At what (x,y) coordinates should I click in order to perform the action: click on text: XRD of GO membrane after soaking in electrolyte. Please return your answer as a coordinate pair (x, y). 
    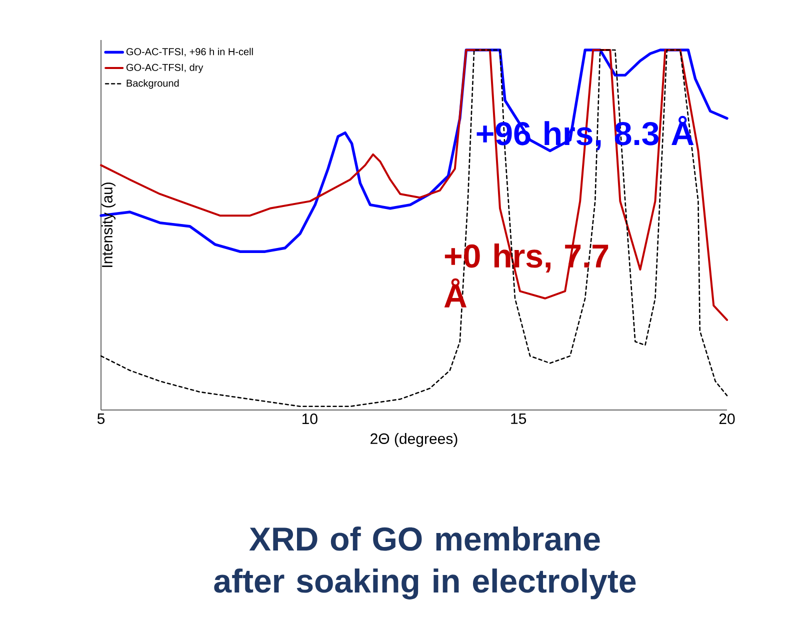
    Looking at the image, I should click on (425, 563).